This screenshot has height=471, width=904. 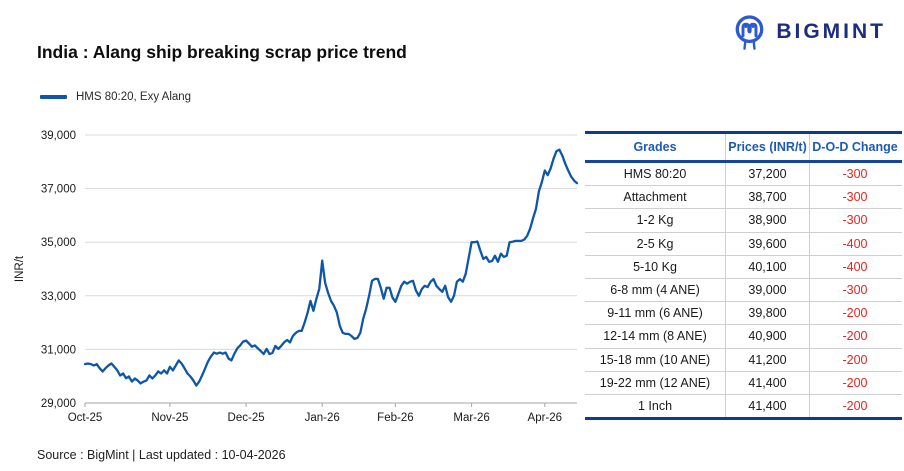 What do you see at coordinates (395, 418) in the screenshot?
I see `svg-text: Feb-26` at bounding box center [395, 418].